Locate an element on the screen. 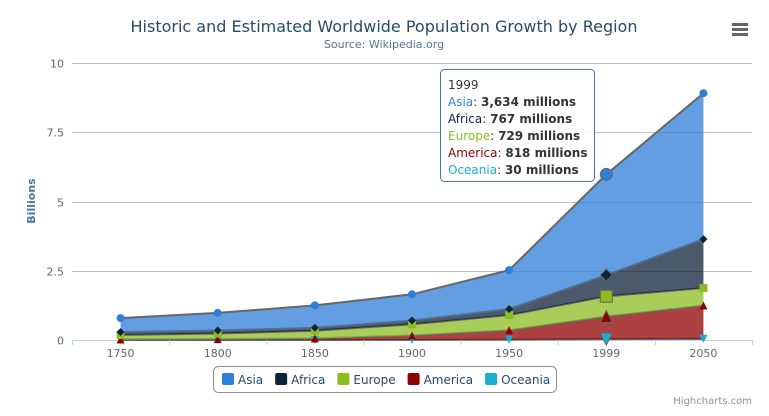  legend-item-africa: Africa is located at coordinates (300, 380).